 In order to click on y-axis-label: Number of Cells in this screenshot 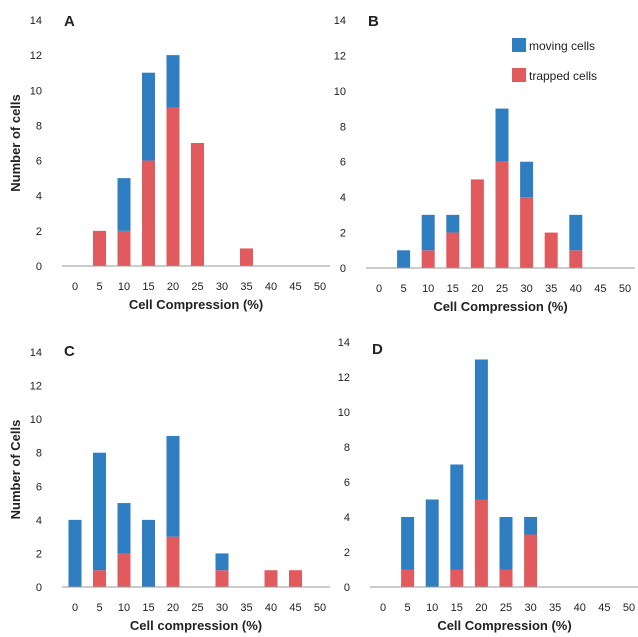, I will do `click(15, 470)`.